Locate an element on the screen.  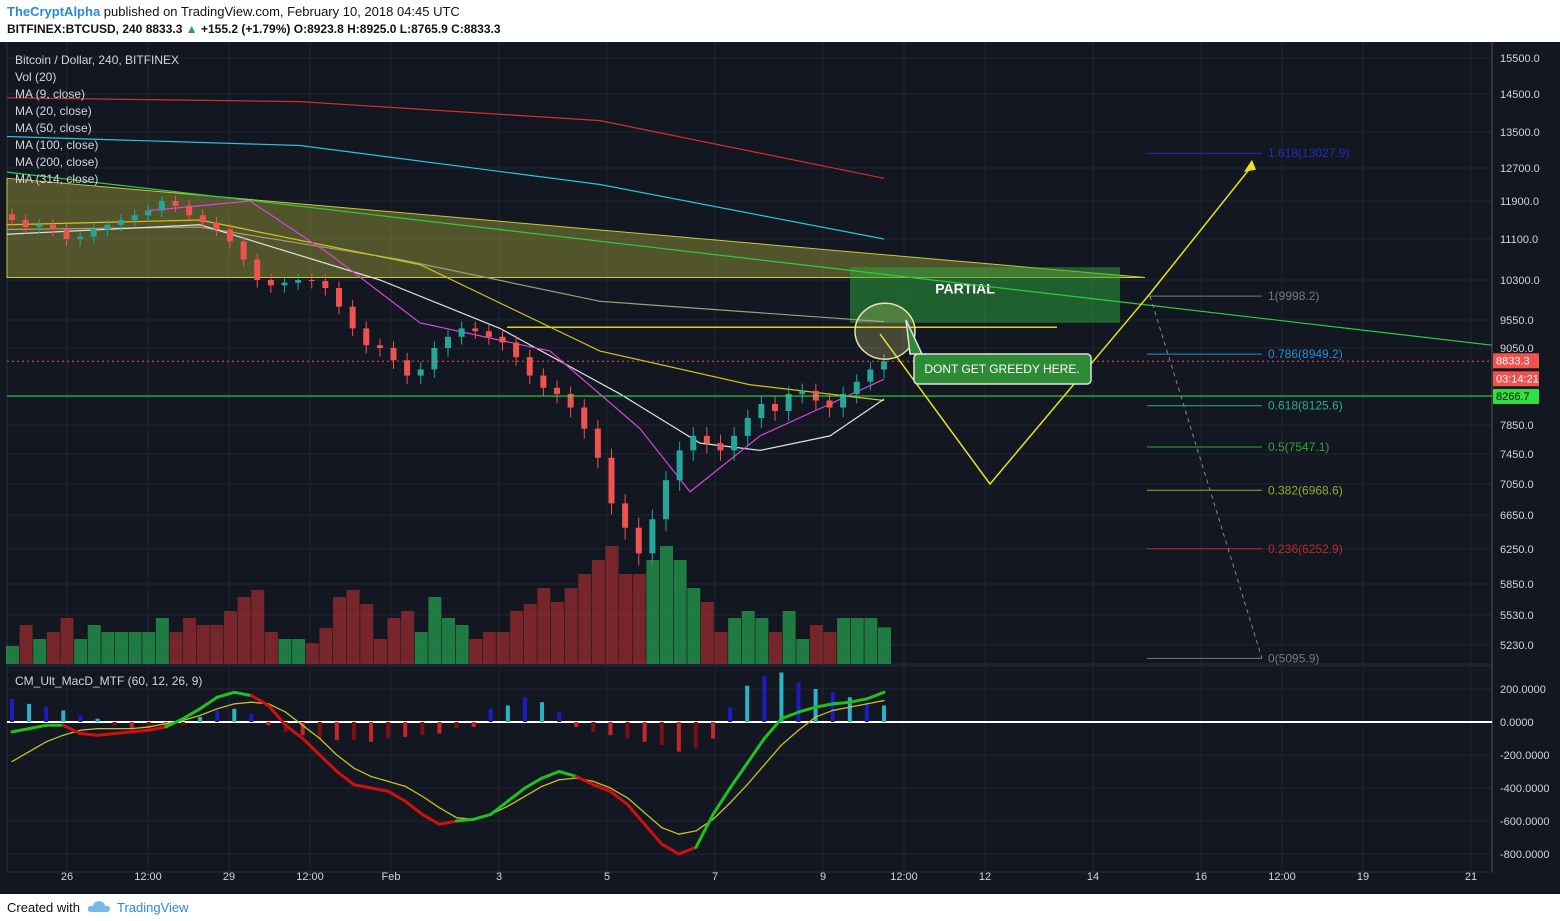
fib-label: 0(5095.9) is located at coordinates (1293, 658).